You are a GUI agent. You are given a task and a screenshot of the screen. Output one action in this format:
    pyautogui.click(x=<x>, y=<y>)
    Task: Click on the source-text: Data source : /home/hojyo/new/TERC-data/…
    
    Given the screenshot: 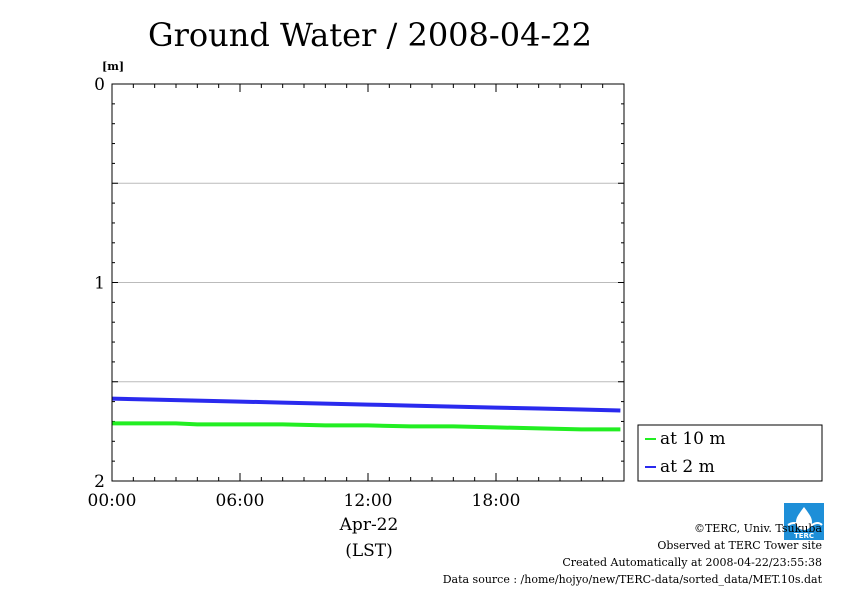 What is the action you would take?
    pyautogui.click(x=632, y=579)
    